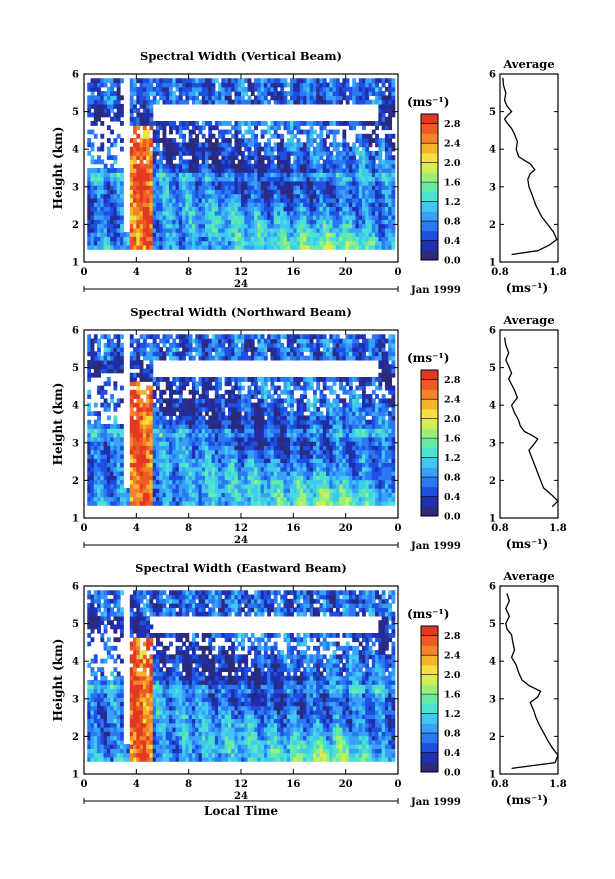 The image size is (615, 879). What do you see at coordinates (136, 272) in the screenshot?
I see `x-tick-label: 4` at bounding box center [136, 272].